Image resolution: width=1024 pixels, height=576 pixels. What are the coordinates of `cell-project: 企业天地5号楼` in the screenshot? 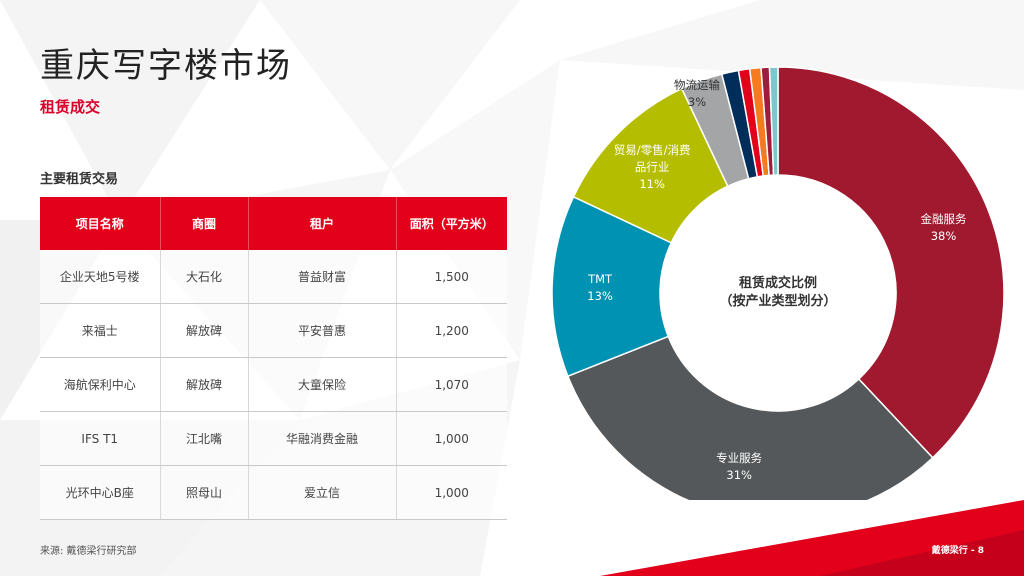 It's located at (100, 277).